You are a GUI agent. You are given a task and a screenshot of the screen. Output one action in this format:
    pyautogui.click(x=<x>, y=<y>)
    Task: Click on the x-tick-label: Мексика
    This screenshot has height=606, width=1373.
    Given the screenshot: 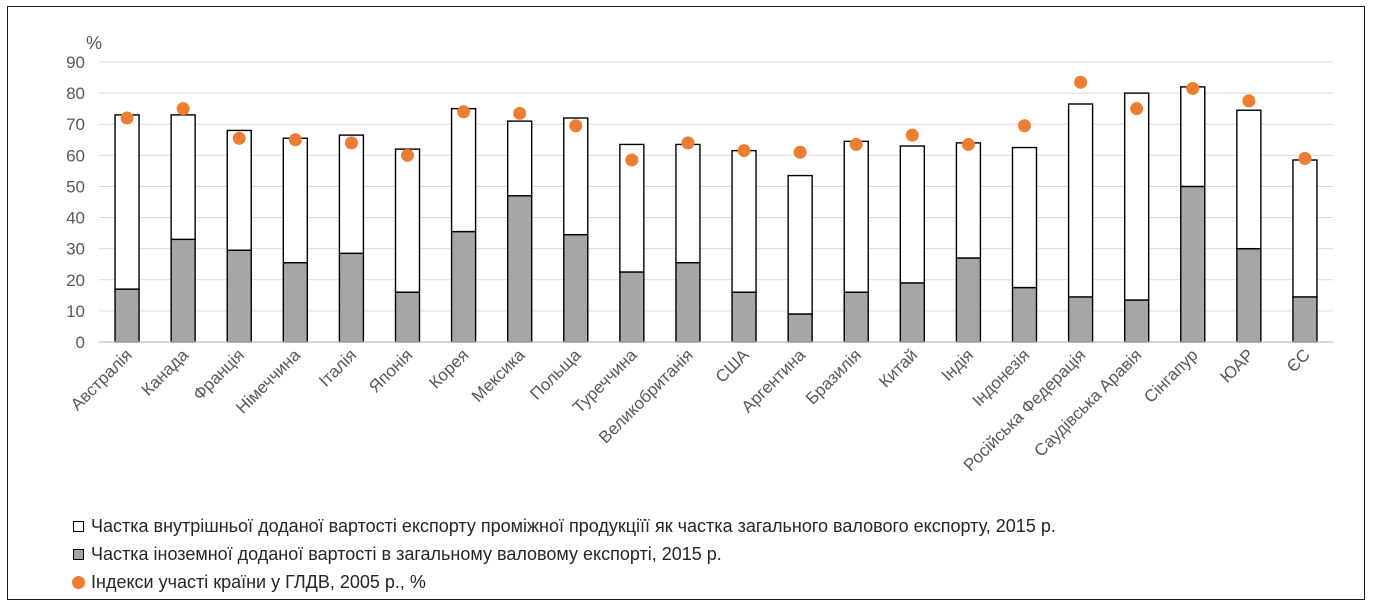 What is the action you would take?
    pyautogui.click(x=498, y=375)
    